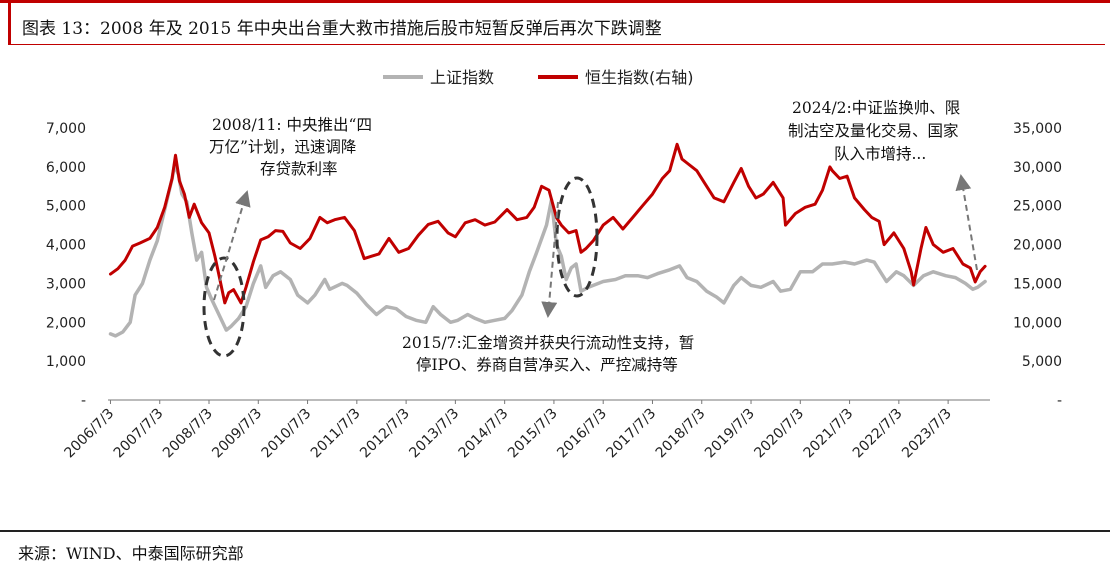 The image size is (1110, 565). I want to click on annotation-2008-line: 2008/11: 中央推出“四, so click(292, 125).